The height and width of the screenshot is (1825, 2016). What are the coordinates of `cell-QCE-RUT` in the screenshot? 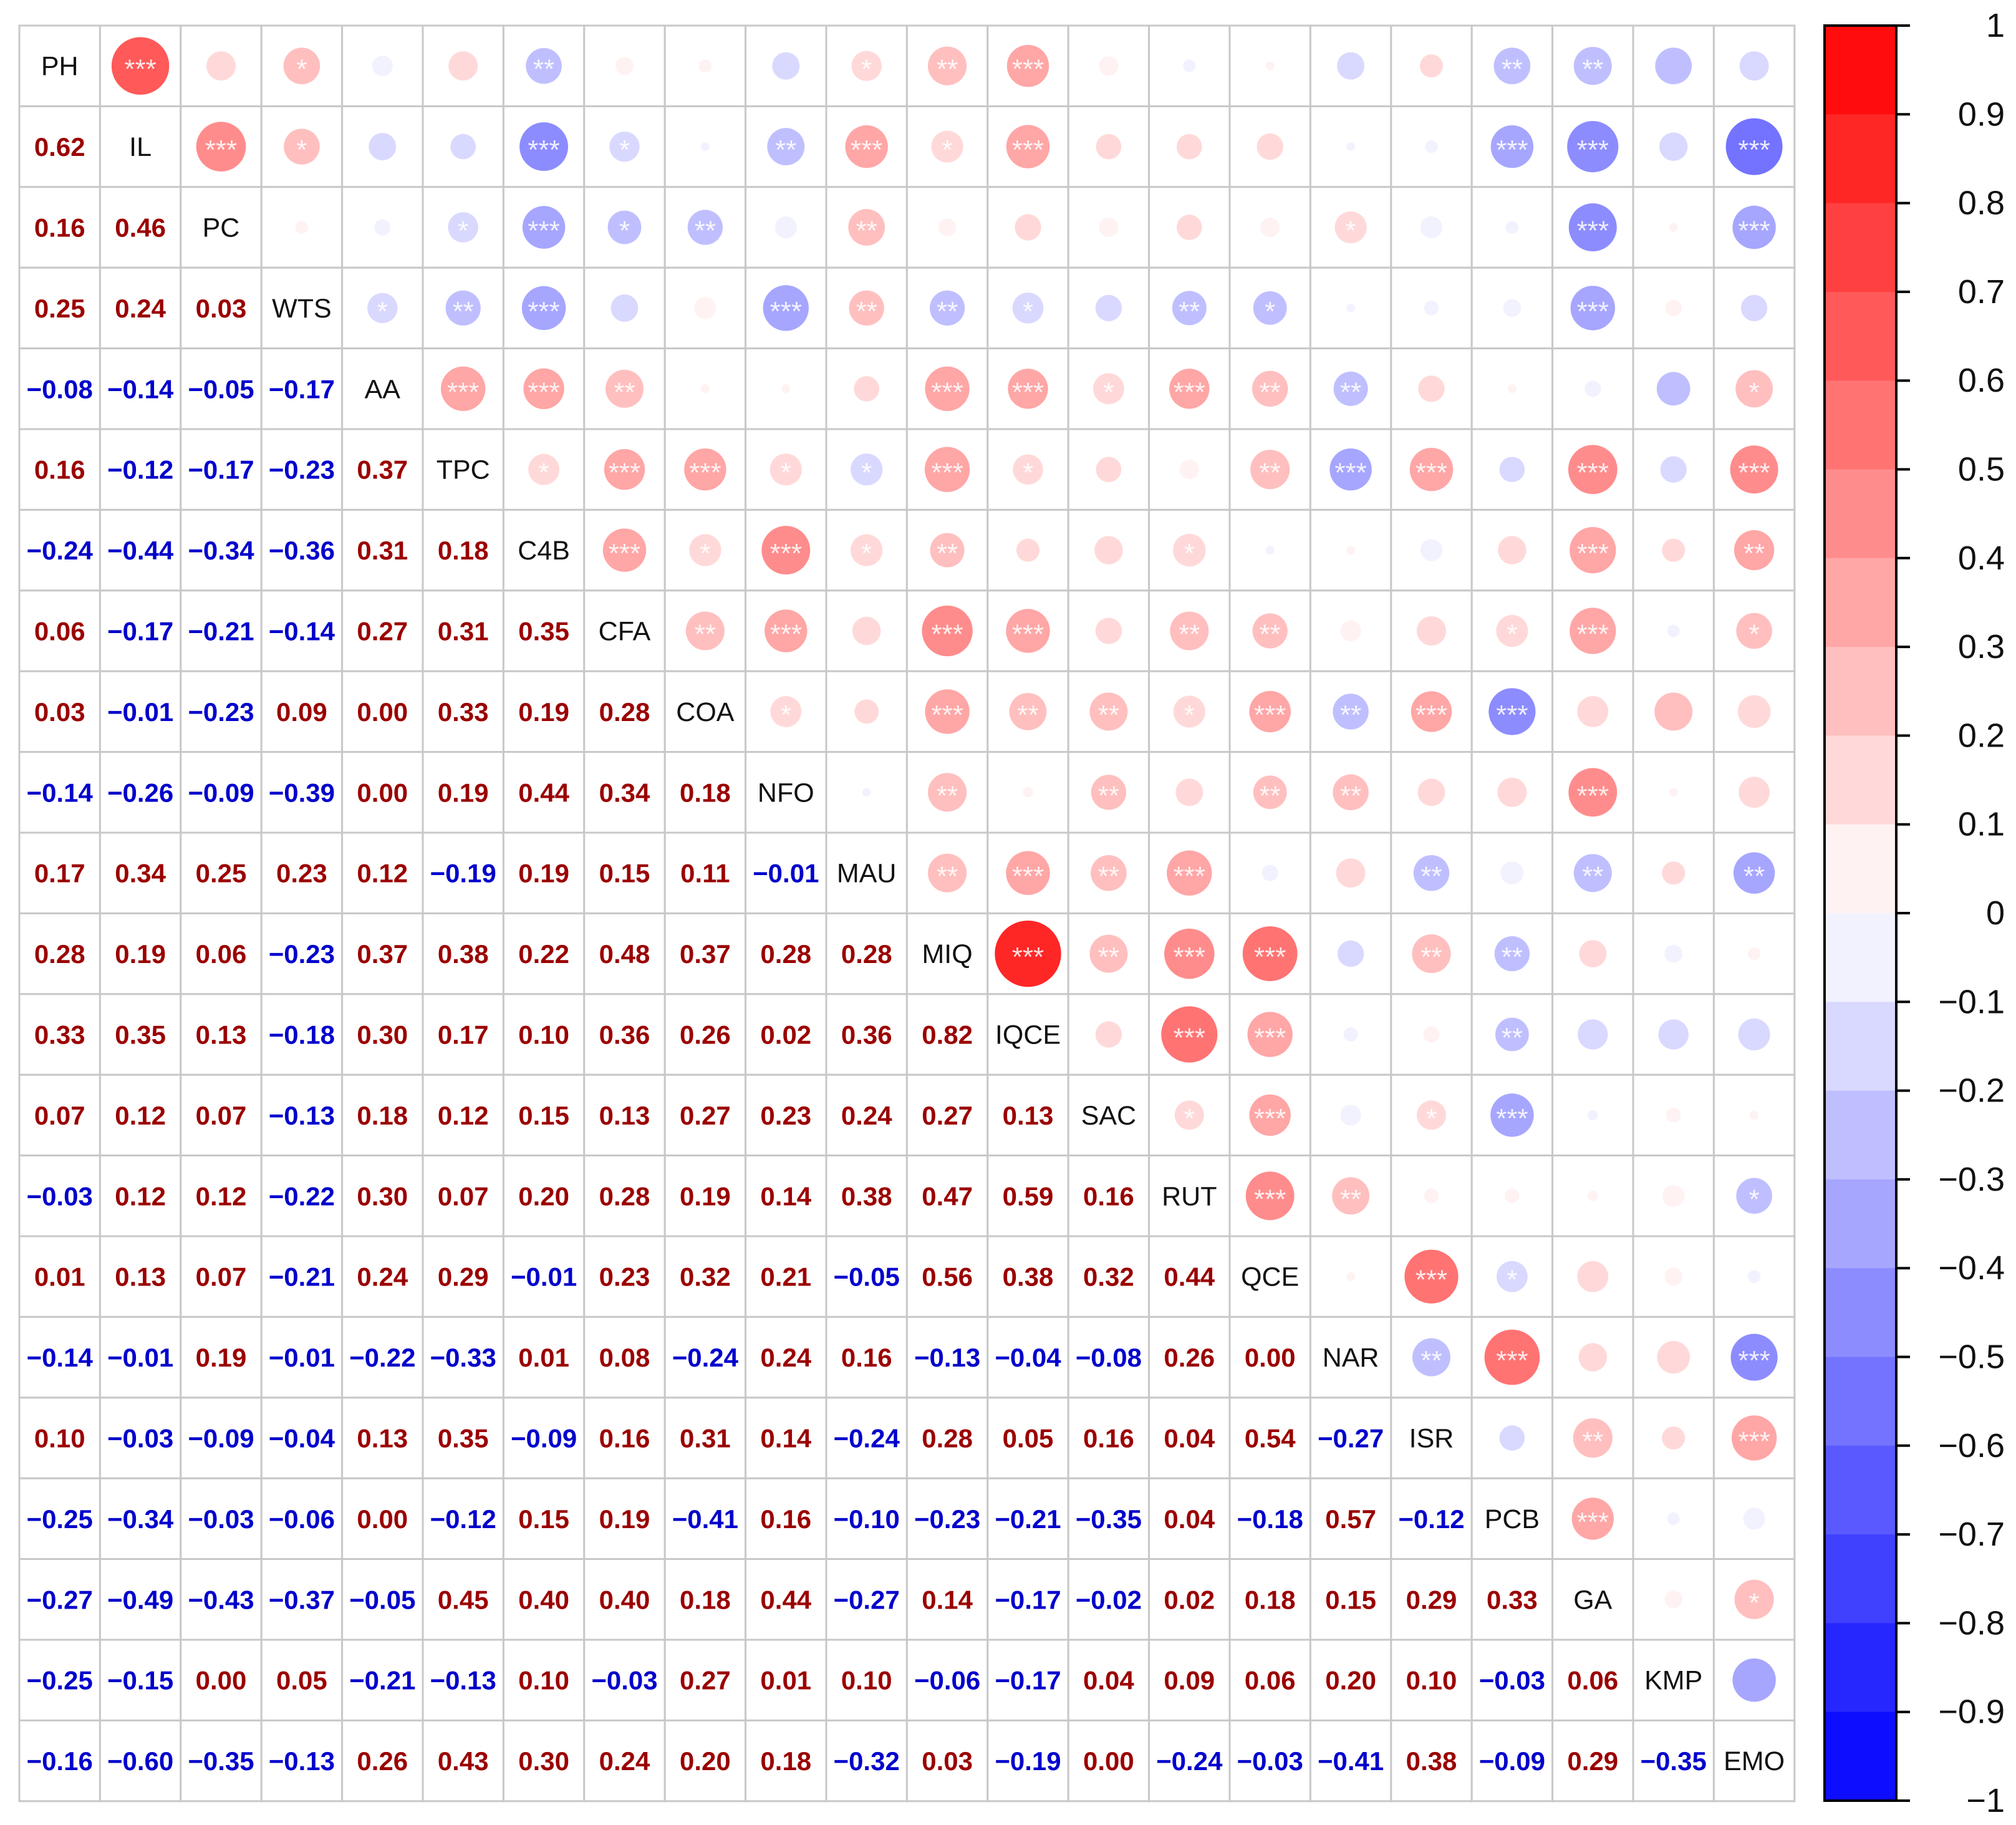 It's located at (1189, 1276).